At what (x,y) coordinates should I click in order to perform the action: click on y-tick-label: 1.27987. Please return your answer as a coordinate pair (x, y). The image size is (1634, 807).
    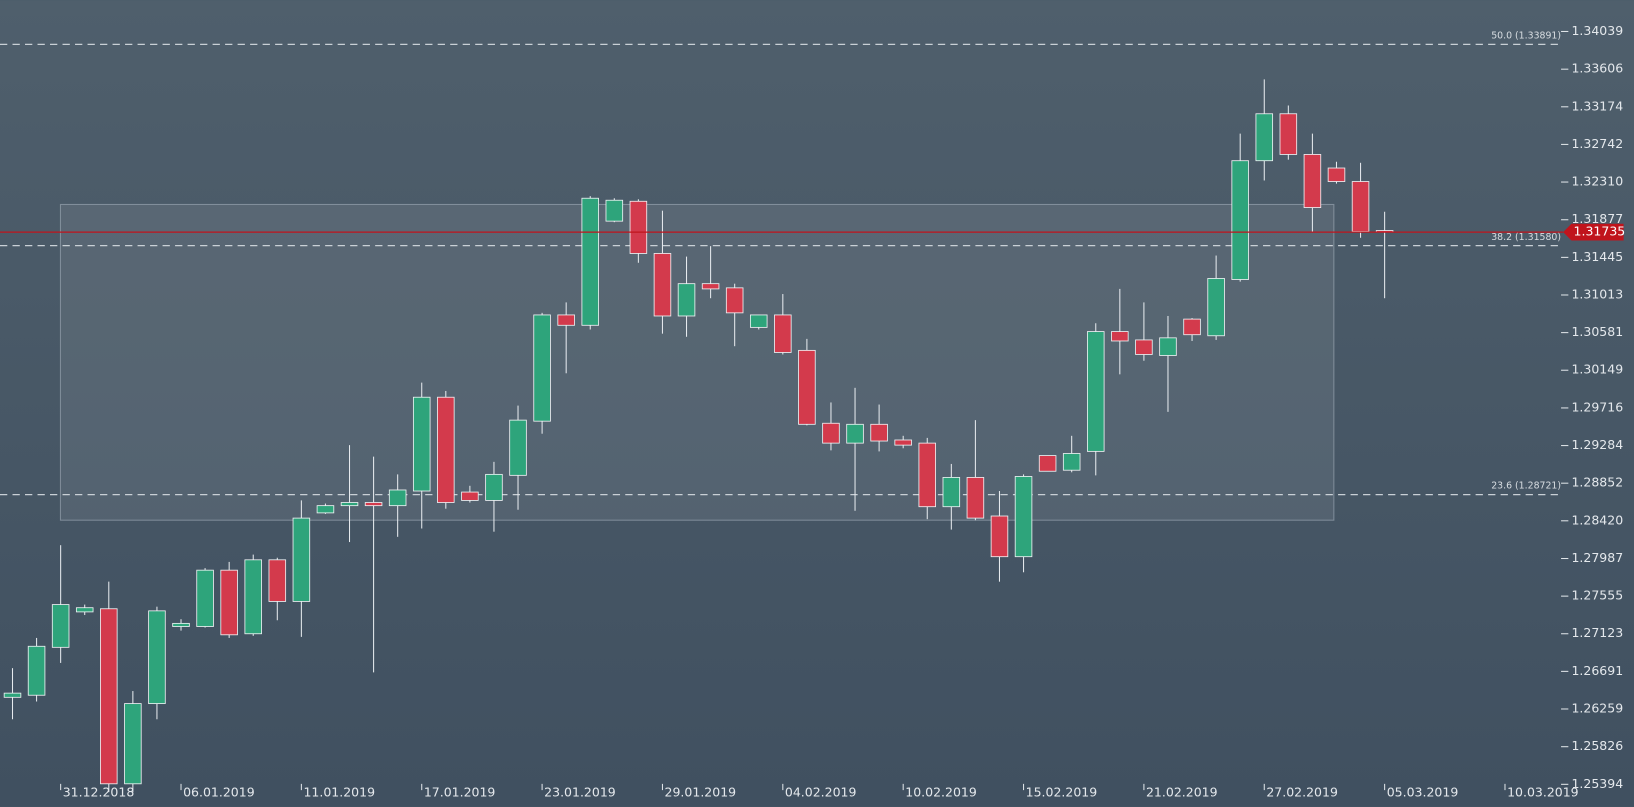
    Looking at the image, I should click on (1597, 557).